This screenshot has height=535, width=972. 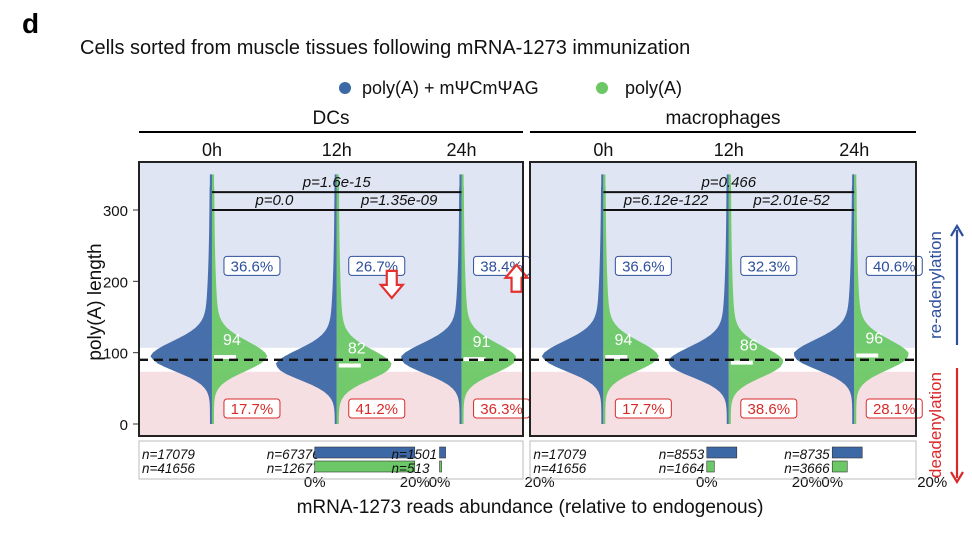 I want to click on pvalue-label: p=0.466, so click(x=728, y=182).